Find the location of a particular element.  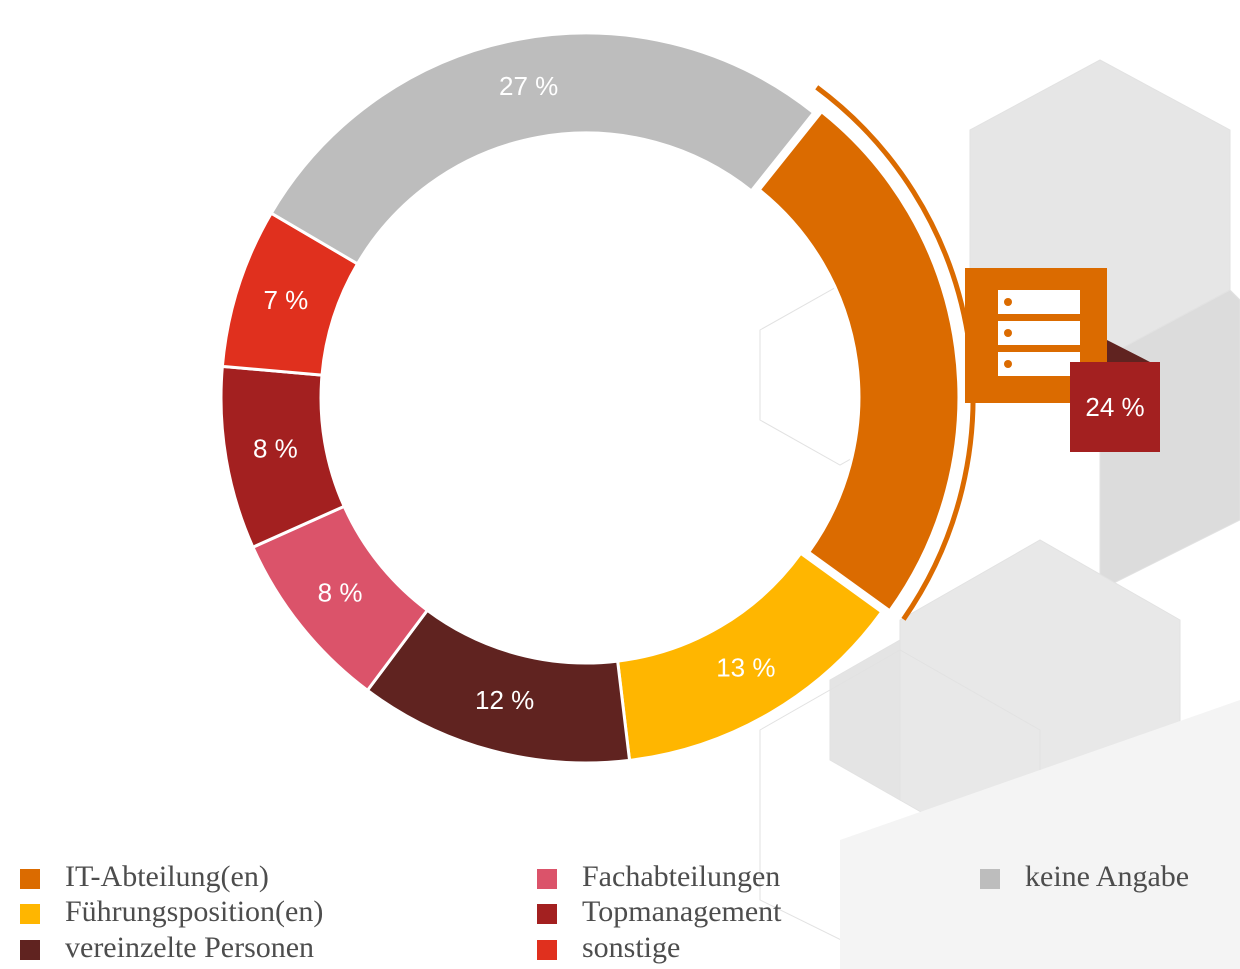

value-label: 7 % is located at coordinates (285, 300).